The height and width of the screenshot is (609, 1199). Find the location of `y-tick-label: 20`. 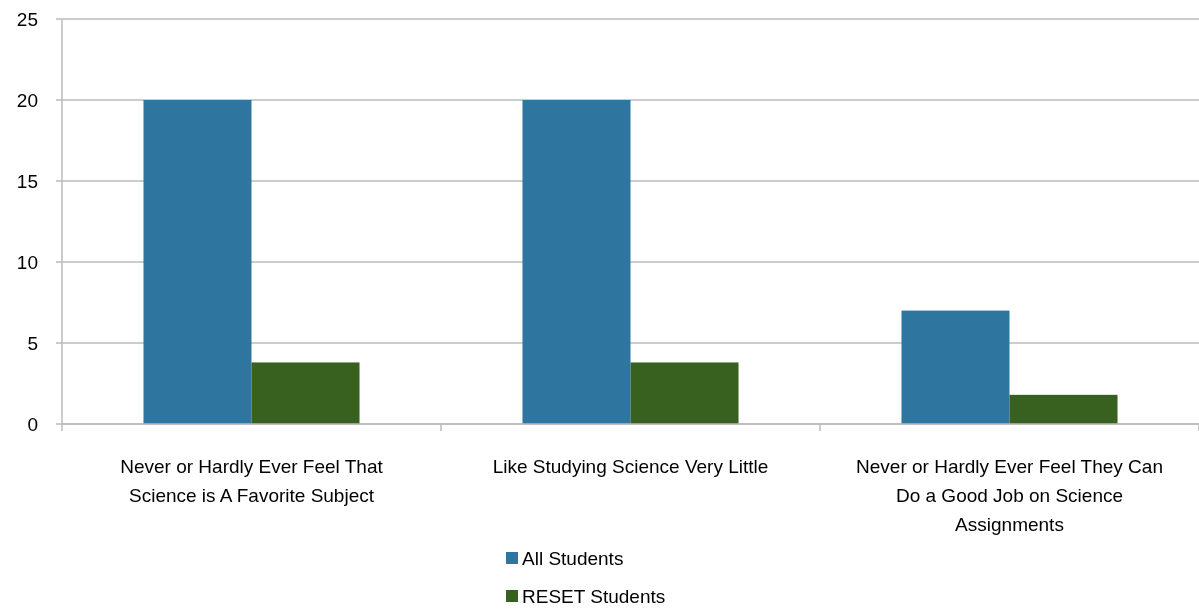

y-tick-label: 20 is located at coordinates (27, 100).